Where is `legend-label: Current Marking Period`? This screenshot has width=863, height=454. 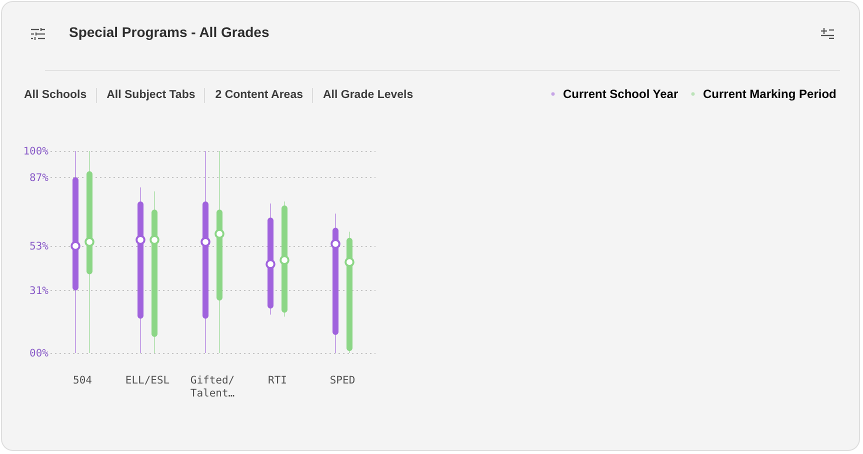
legend-label: Current Marking Period is located at coordinates (769, 94).